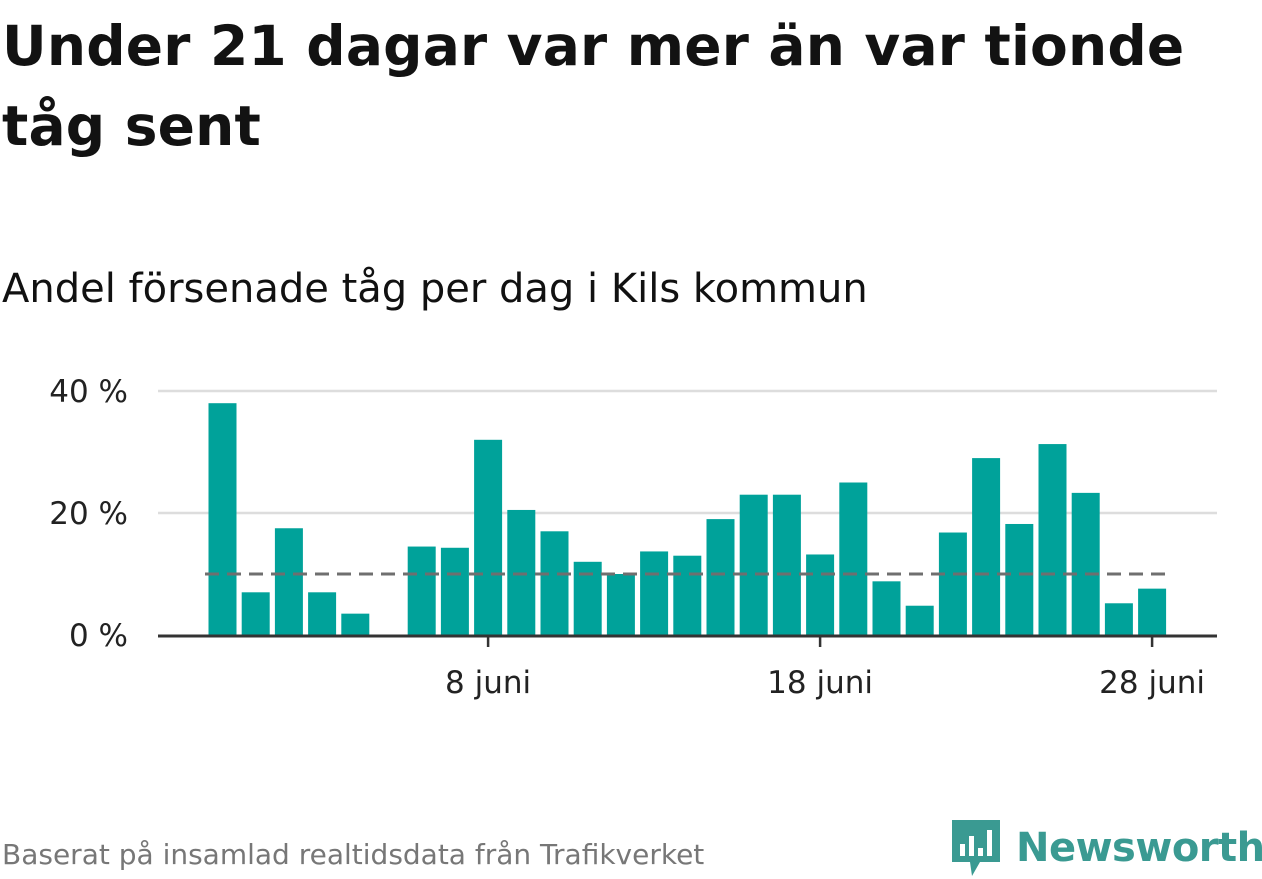  What do you see at coordinates (1152, 683) in the screenshot?
I see `x-tick-label: 28 juni` at bounding box center [1152, 683].